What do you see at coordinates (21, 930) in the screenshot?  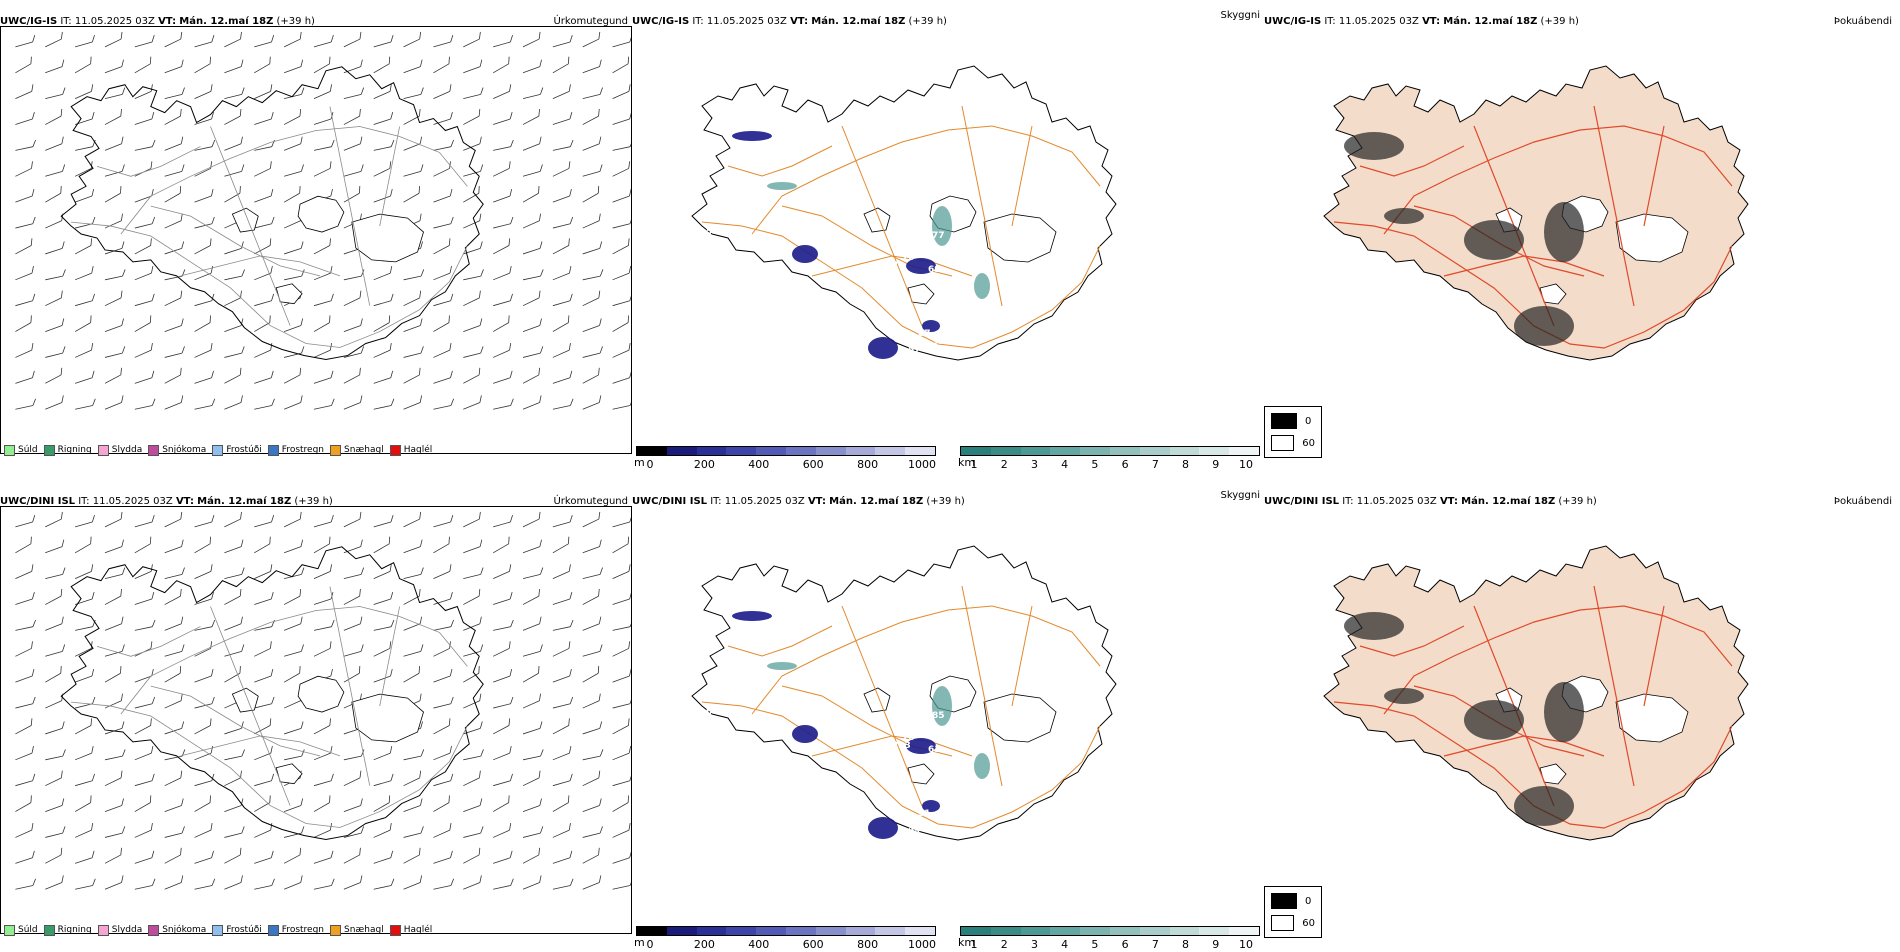 I see `legend-item: Súld` at bounding box center [21, 930].